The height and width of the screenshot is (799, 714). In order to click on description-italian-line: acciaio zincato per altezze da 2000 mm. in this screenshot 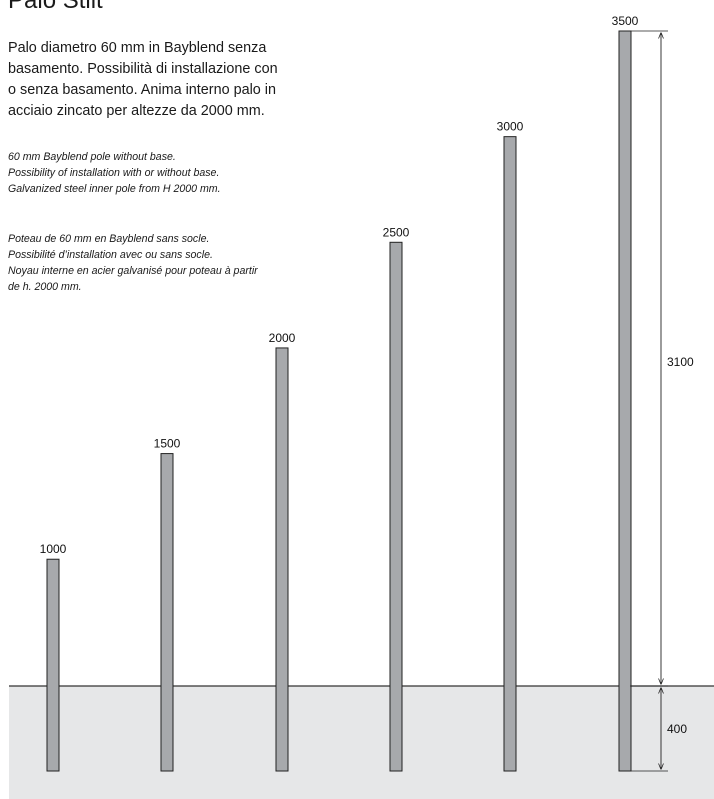, I will do `click(136, 111)`.